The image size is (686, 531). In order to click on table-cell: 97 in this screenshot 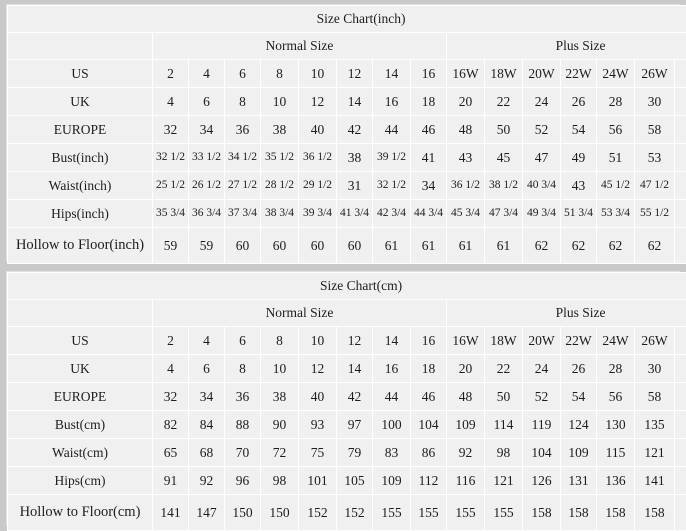, I will do `click(355, 425)`.